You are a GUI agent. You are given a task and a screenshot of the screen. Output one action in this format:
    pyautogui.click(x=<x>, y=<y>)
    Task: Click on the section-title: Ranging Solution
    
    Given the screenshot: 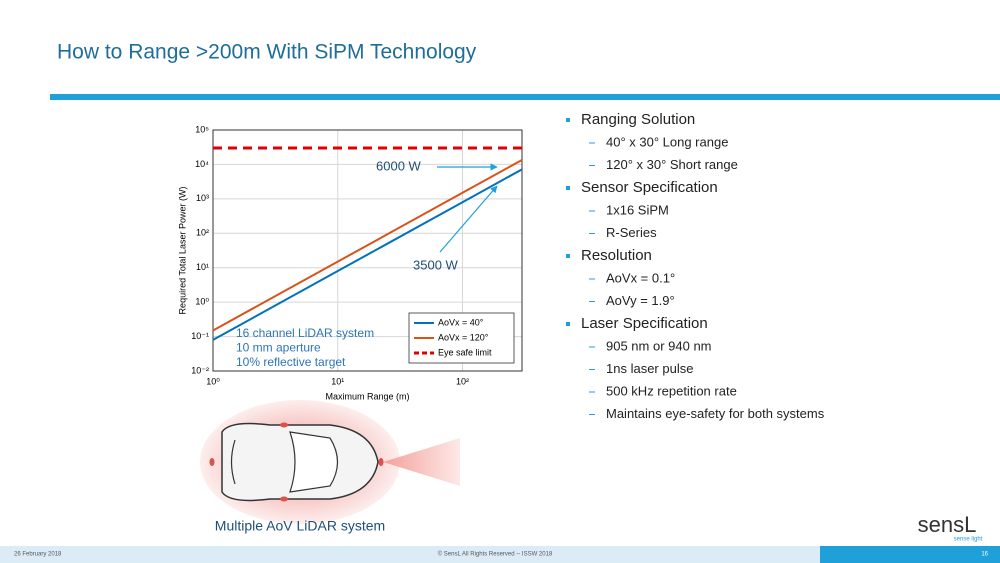 What is the action you would take?
    pyautogui.click(x=638, y=119)
    